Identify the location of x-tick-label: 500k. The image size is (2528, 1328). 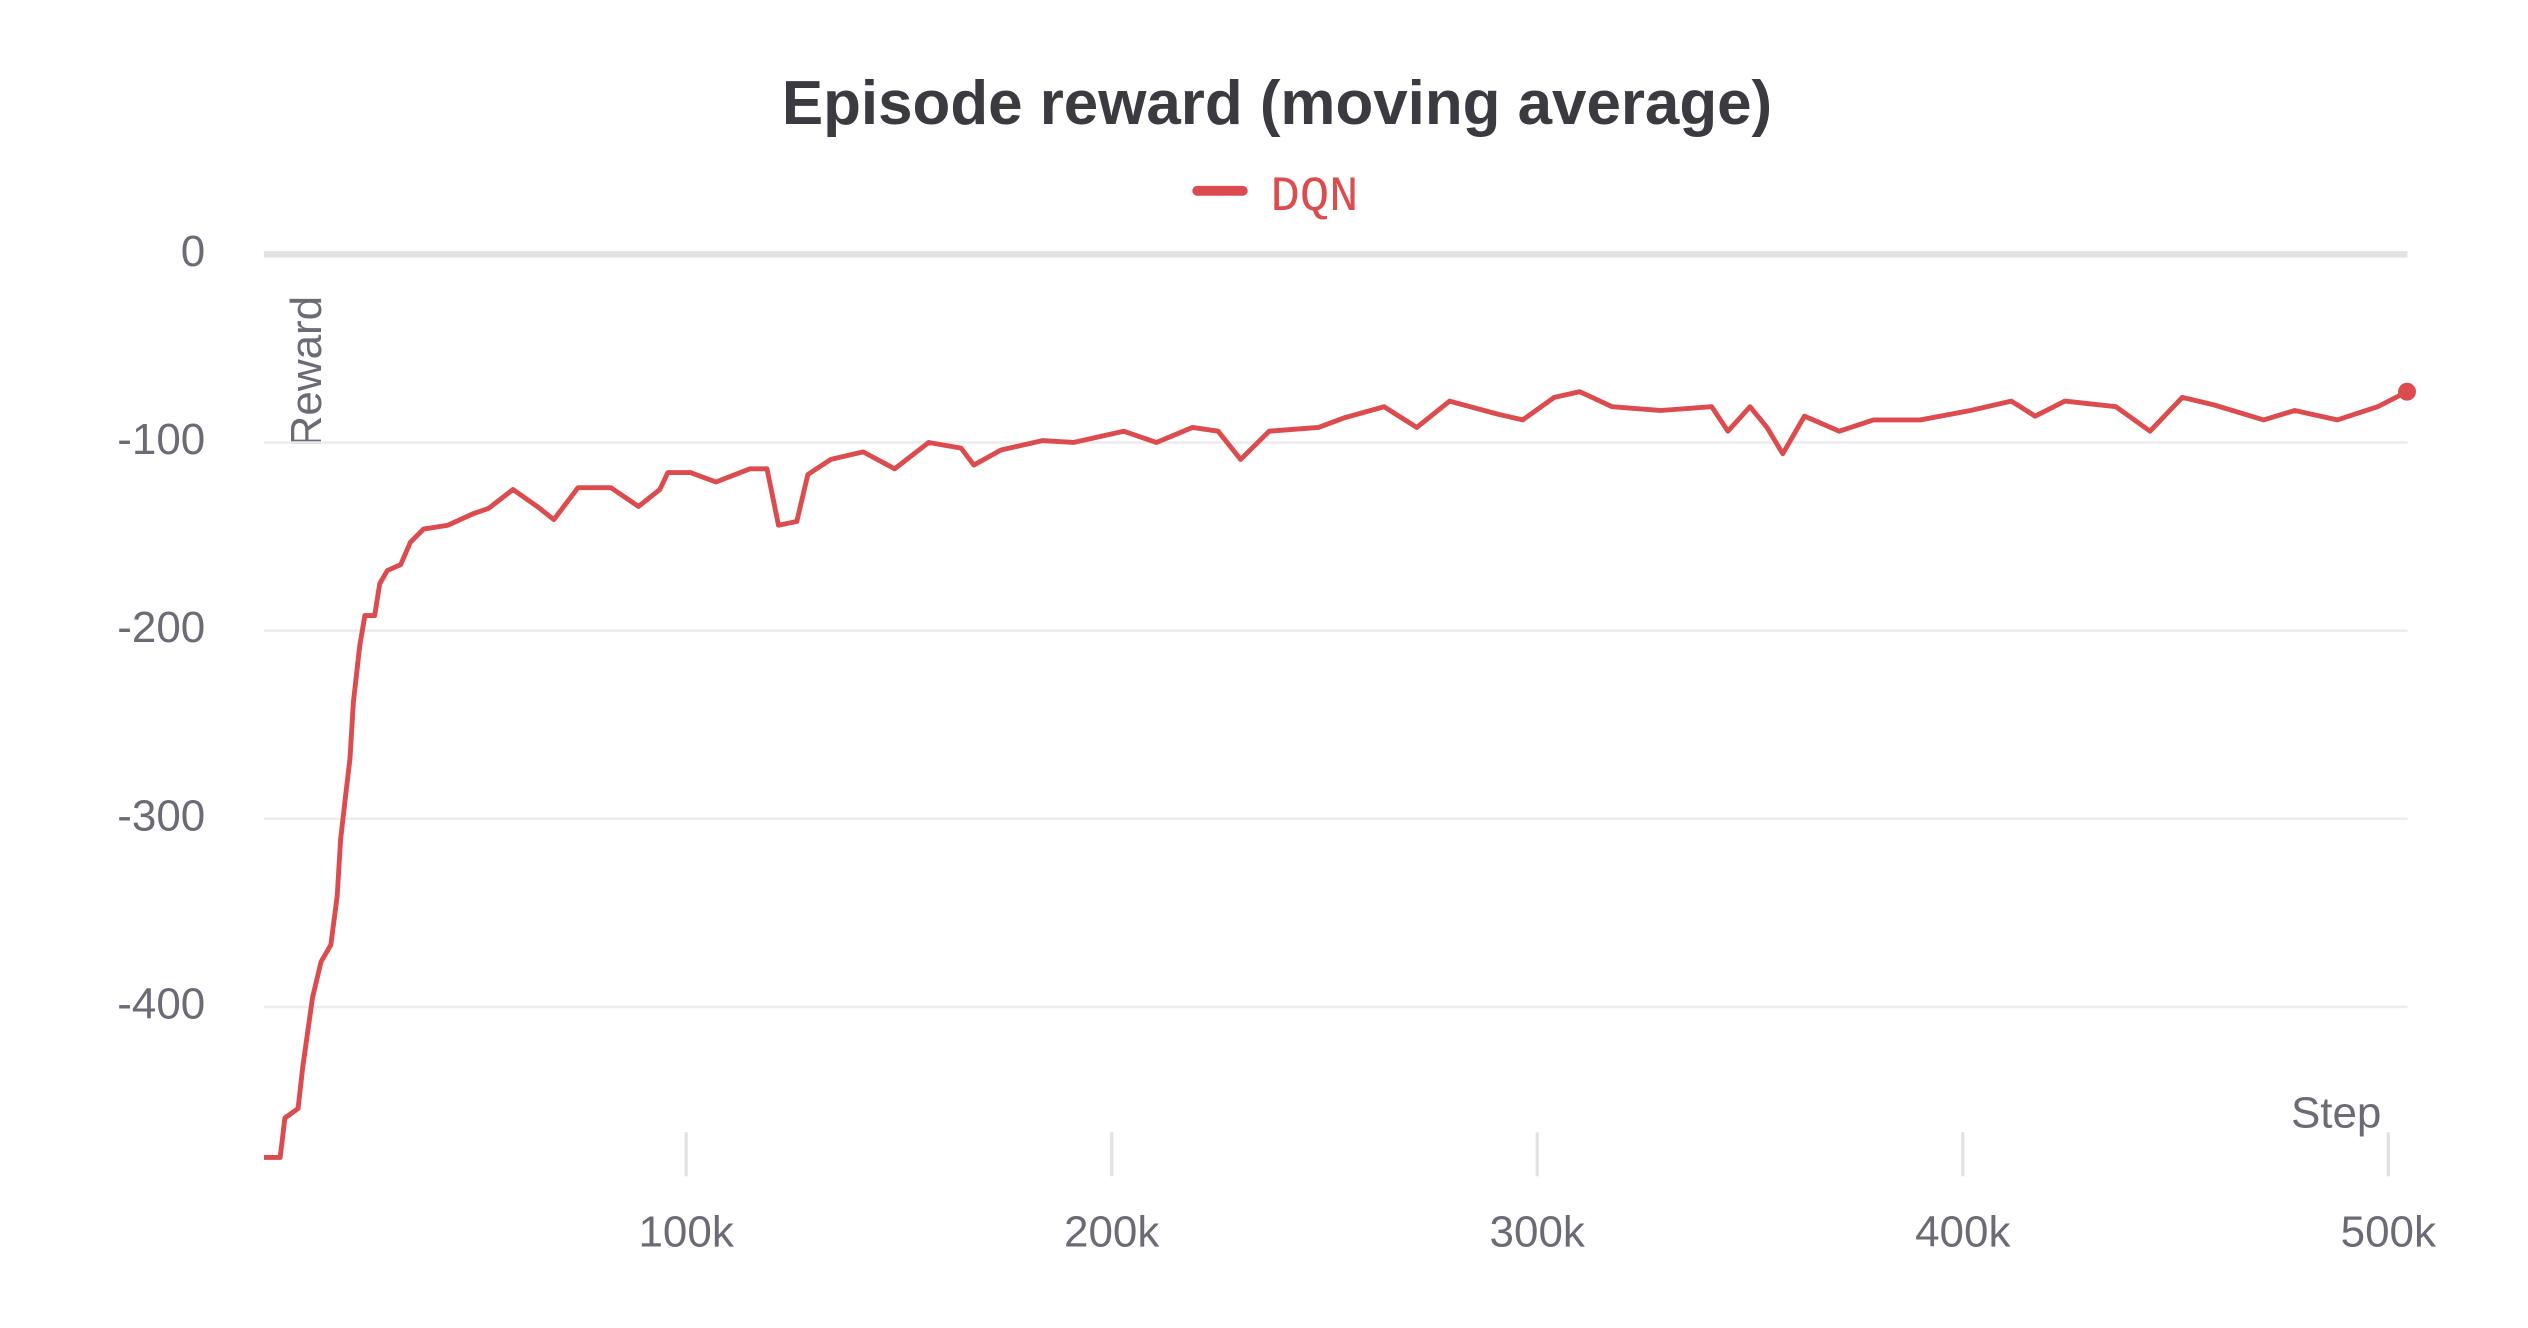
(2389, 1232).